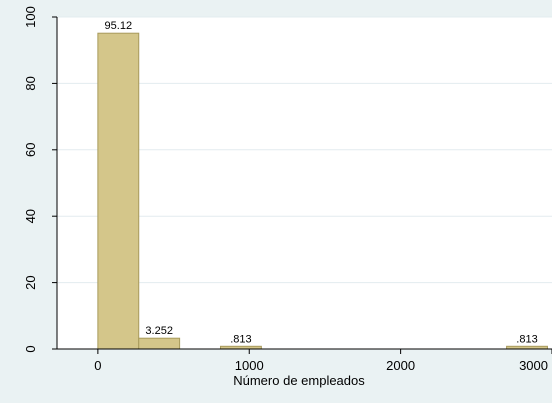 This screenshot has height=403, width=552. What do you see at coordinates (30, 282) in the screenshot?
I see `y-tick-label: 20` at bounding box center [30, 282].